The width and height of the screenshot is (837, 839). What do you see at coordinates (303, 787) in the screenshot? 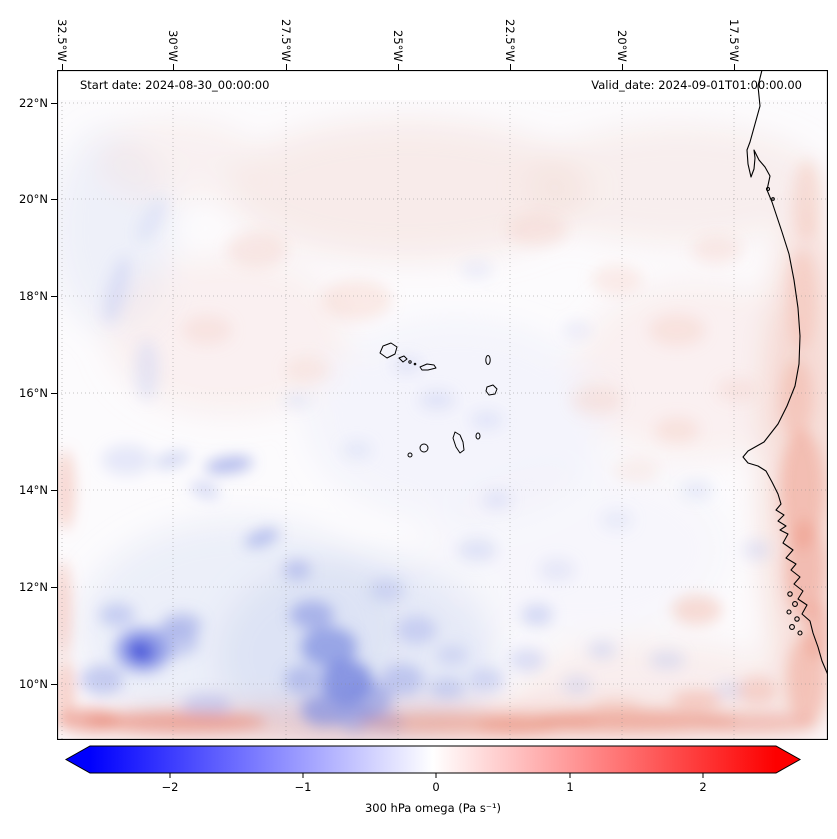
I see `colorbar-tick-label: −1` at bounding box center [303, 787].